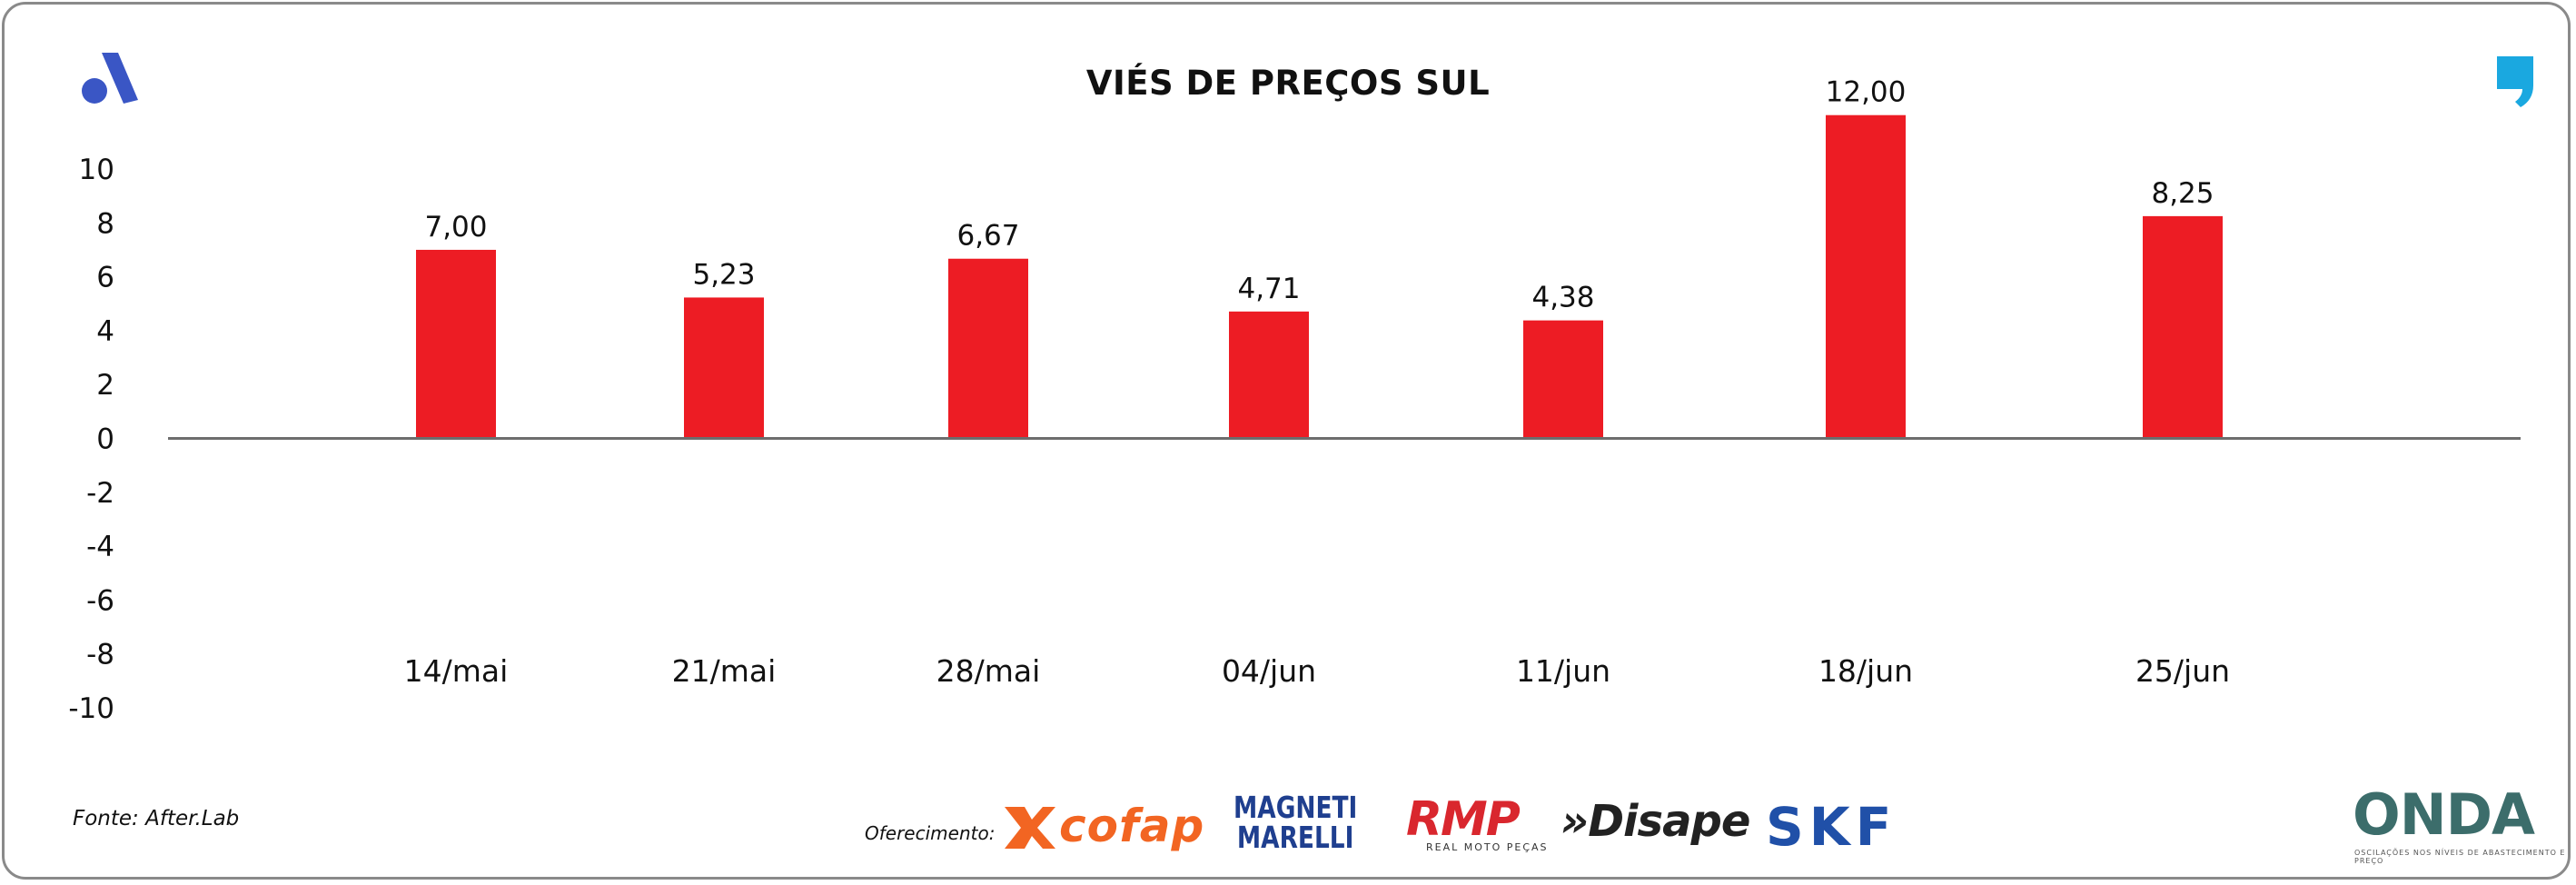  I want to click on sponsor-magneti-marelli-logo: MAGNETI MARELLI, so click(1295, 822).